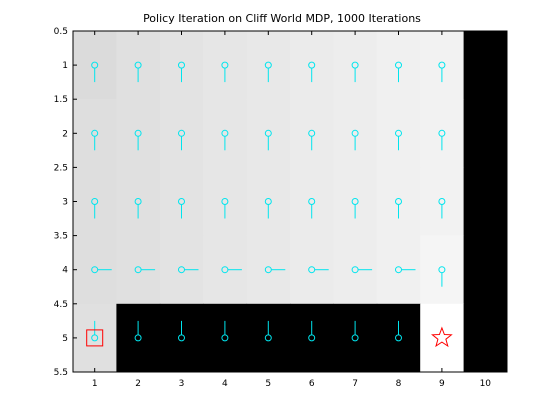 This screenshot has height=419, width=560. What do you see at coordinates (65, 203) in the screenshot?
I see `y-tick-label: 3` at bounding box center [65, 203].